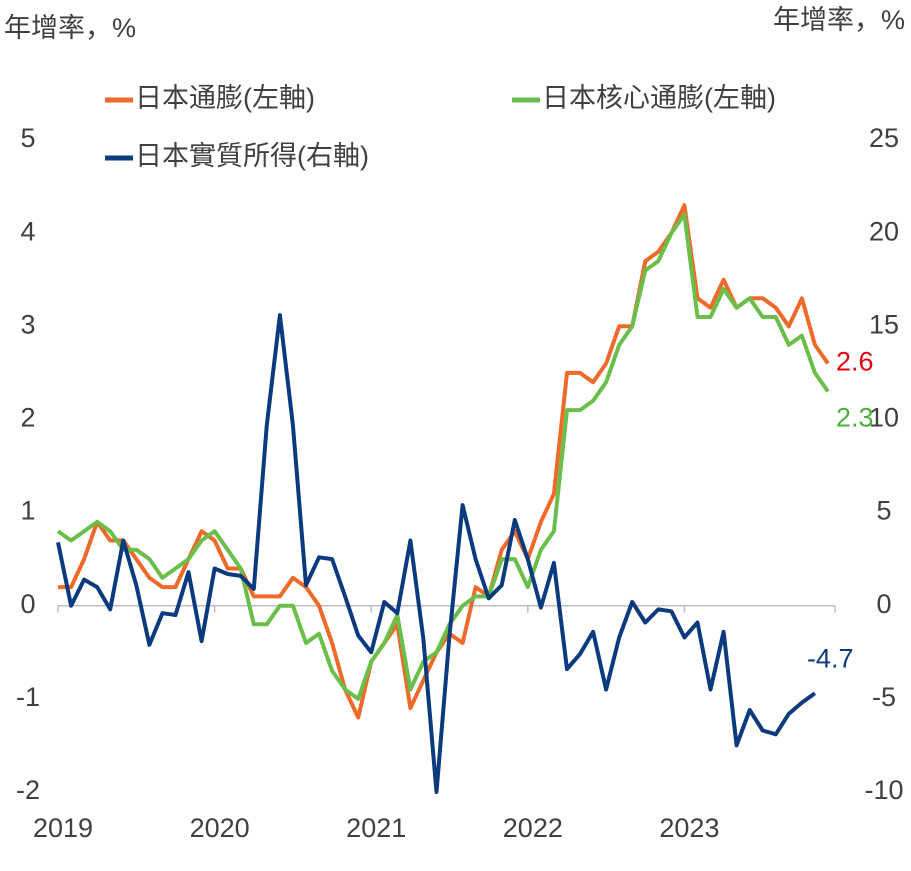  What do you see at coordinates (855, 362) in the screenshot?
I see `data-label: 2.6` at bounding box center [855, 362].